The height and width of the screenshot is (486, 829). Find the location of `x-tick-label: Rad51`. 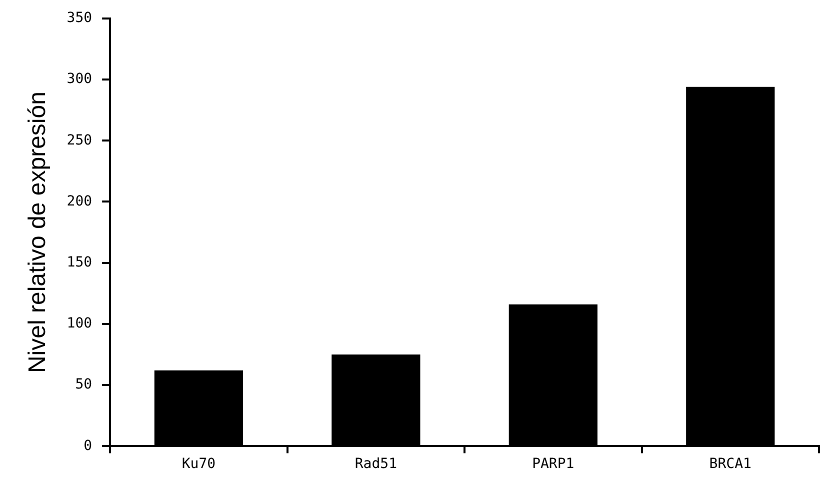

x-tick-label: Rad51 is located at coordinates (376, 464).